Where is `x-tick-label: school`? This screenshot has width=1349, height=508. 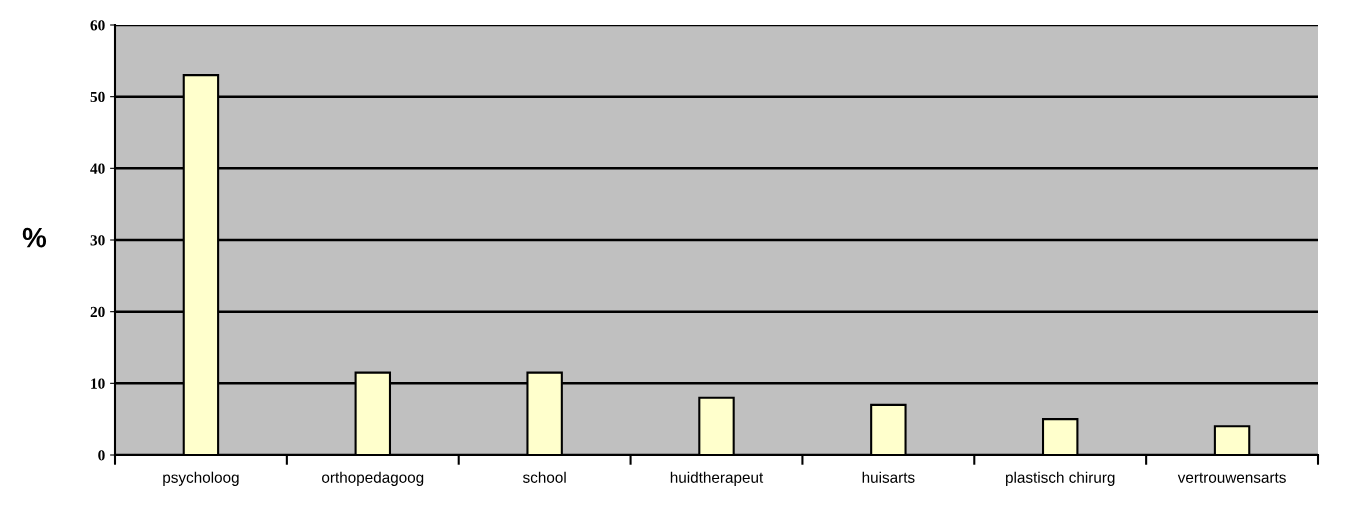
x-tick-label: school is located at coordinates (544, 477).